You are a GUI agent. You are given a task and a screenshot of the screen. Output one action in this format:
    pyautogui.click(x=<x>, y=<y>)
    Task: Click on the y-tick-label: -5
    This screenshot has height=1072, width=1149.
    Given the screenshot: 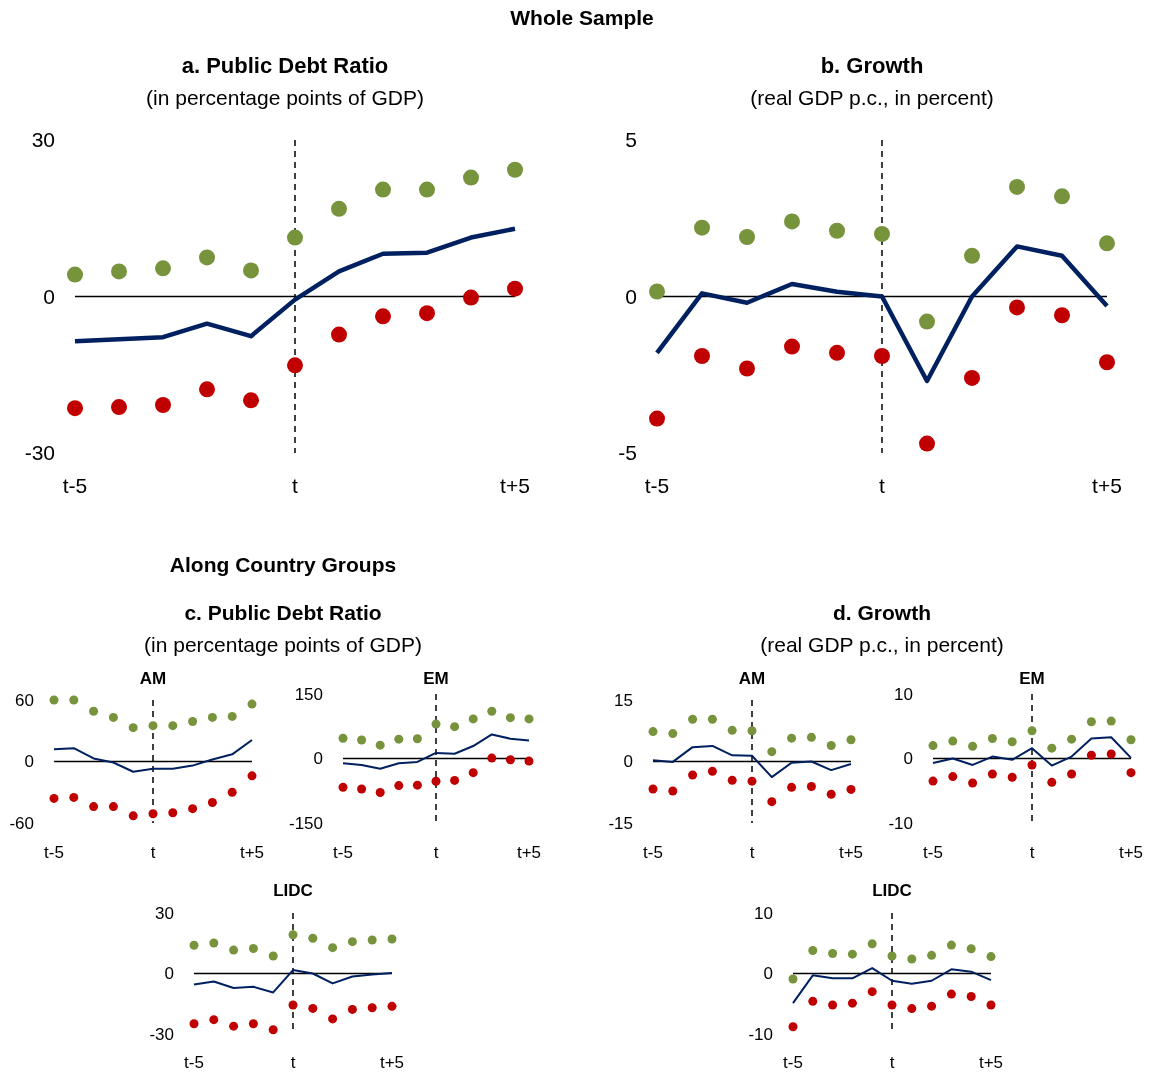 What is the action you would take?
    pyautogui.click(x=627, y=453)
    